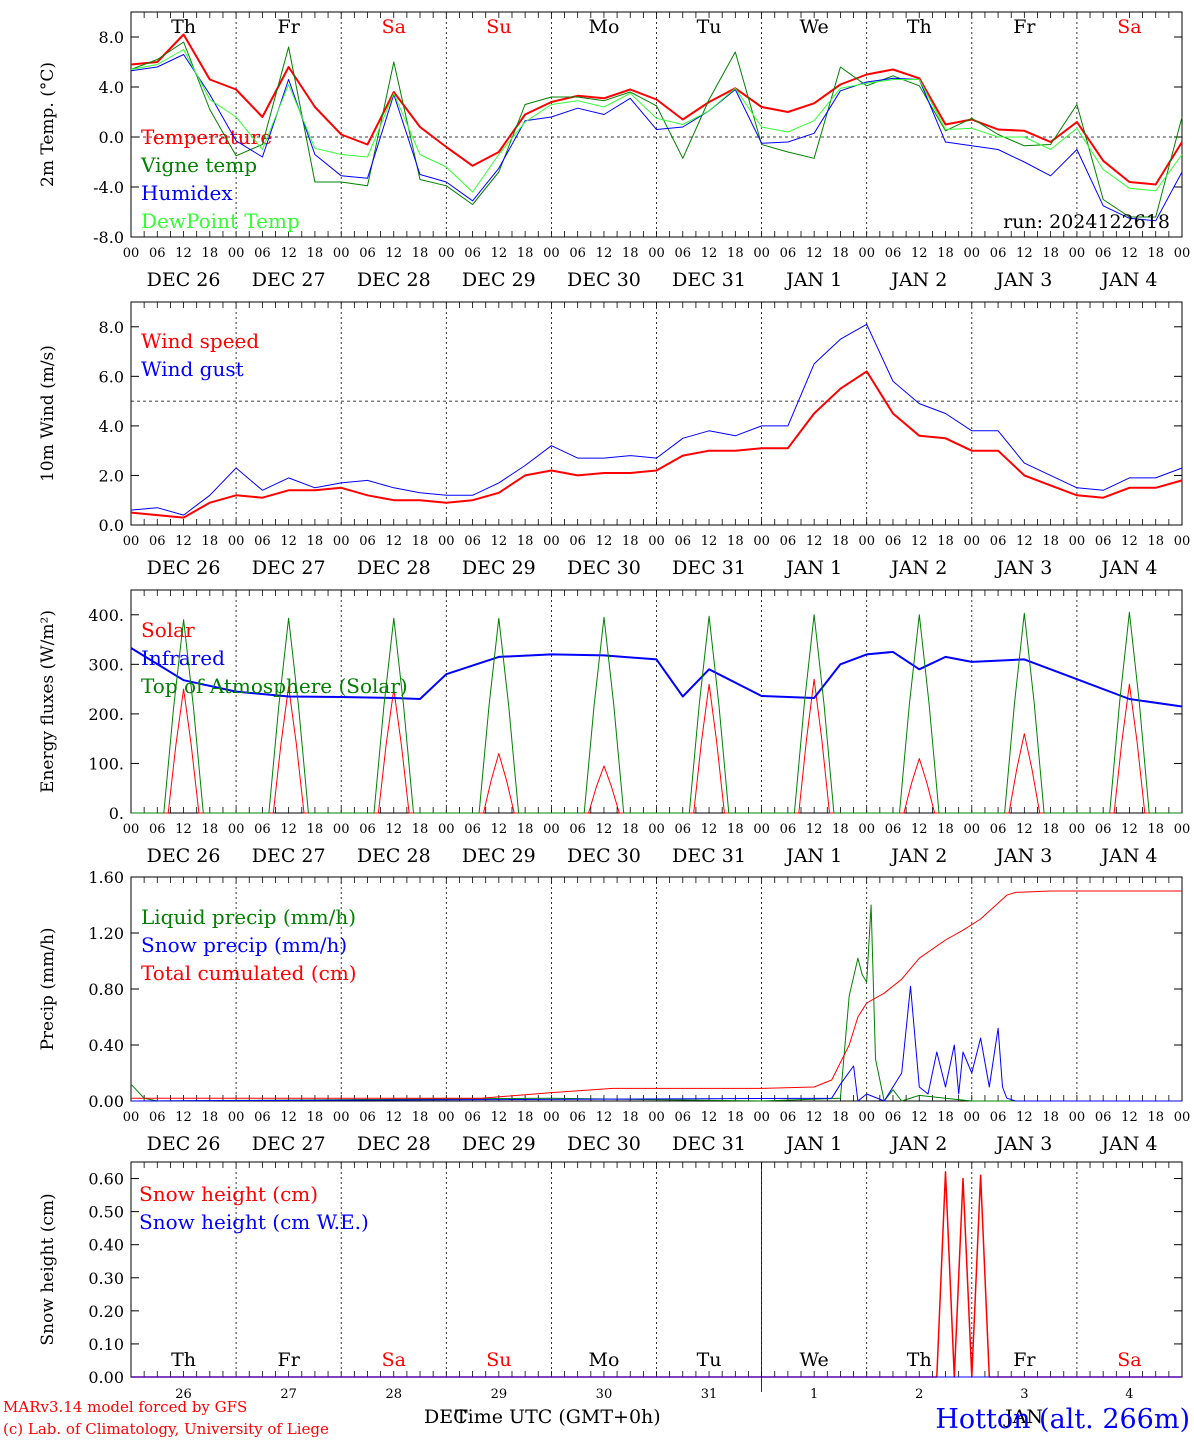  I want to click on y-tick-label: 0.30, so click(106, 1278).